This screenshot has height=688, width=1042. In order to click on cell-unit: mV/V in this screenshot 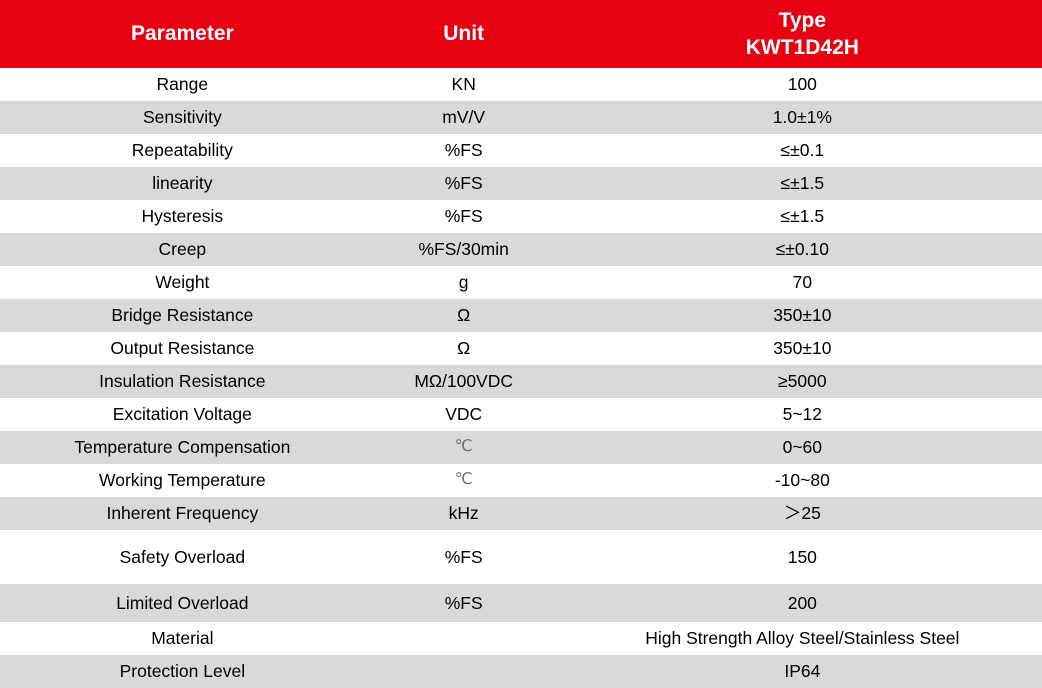, I will do `click(463, 117)`.